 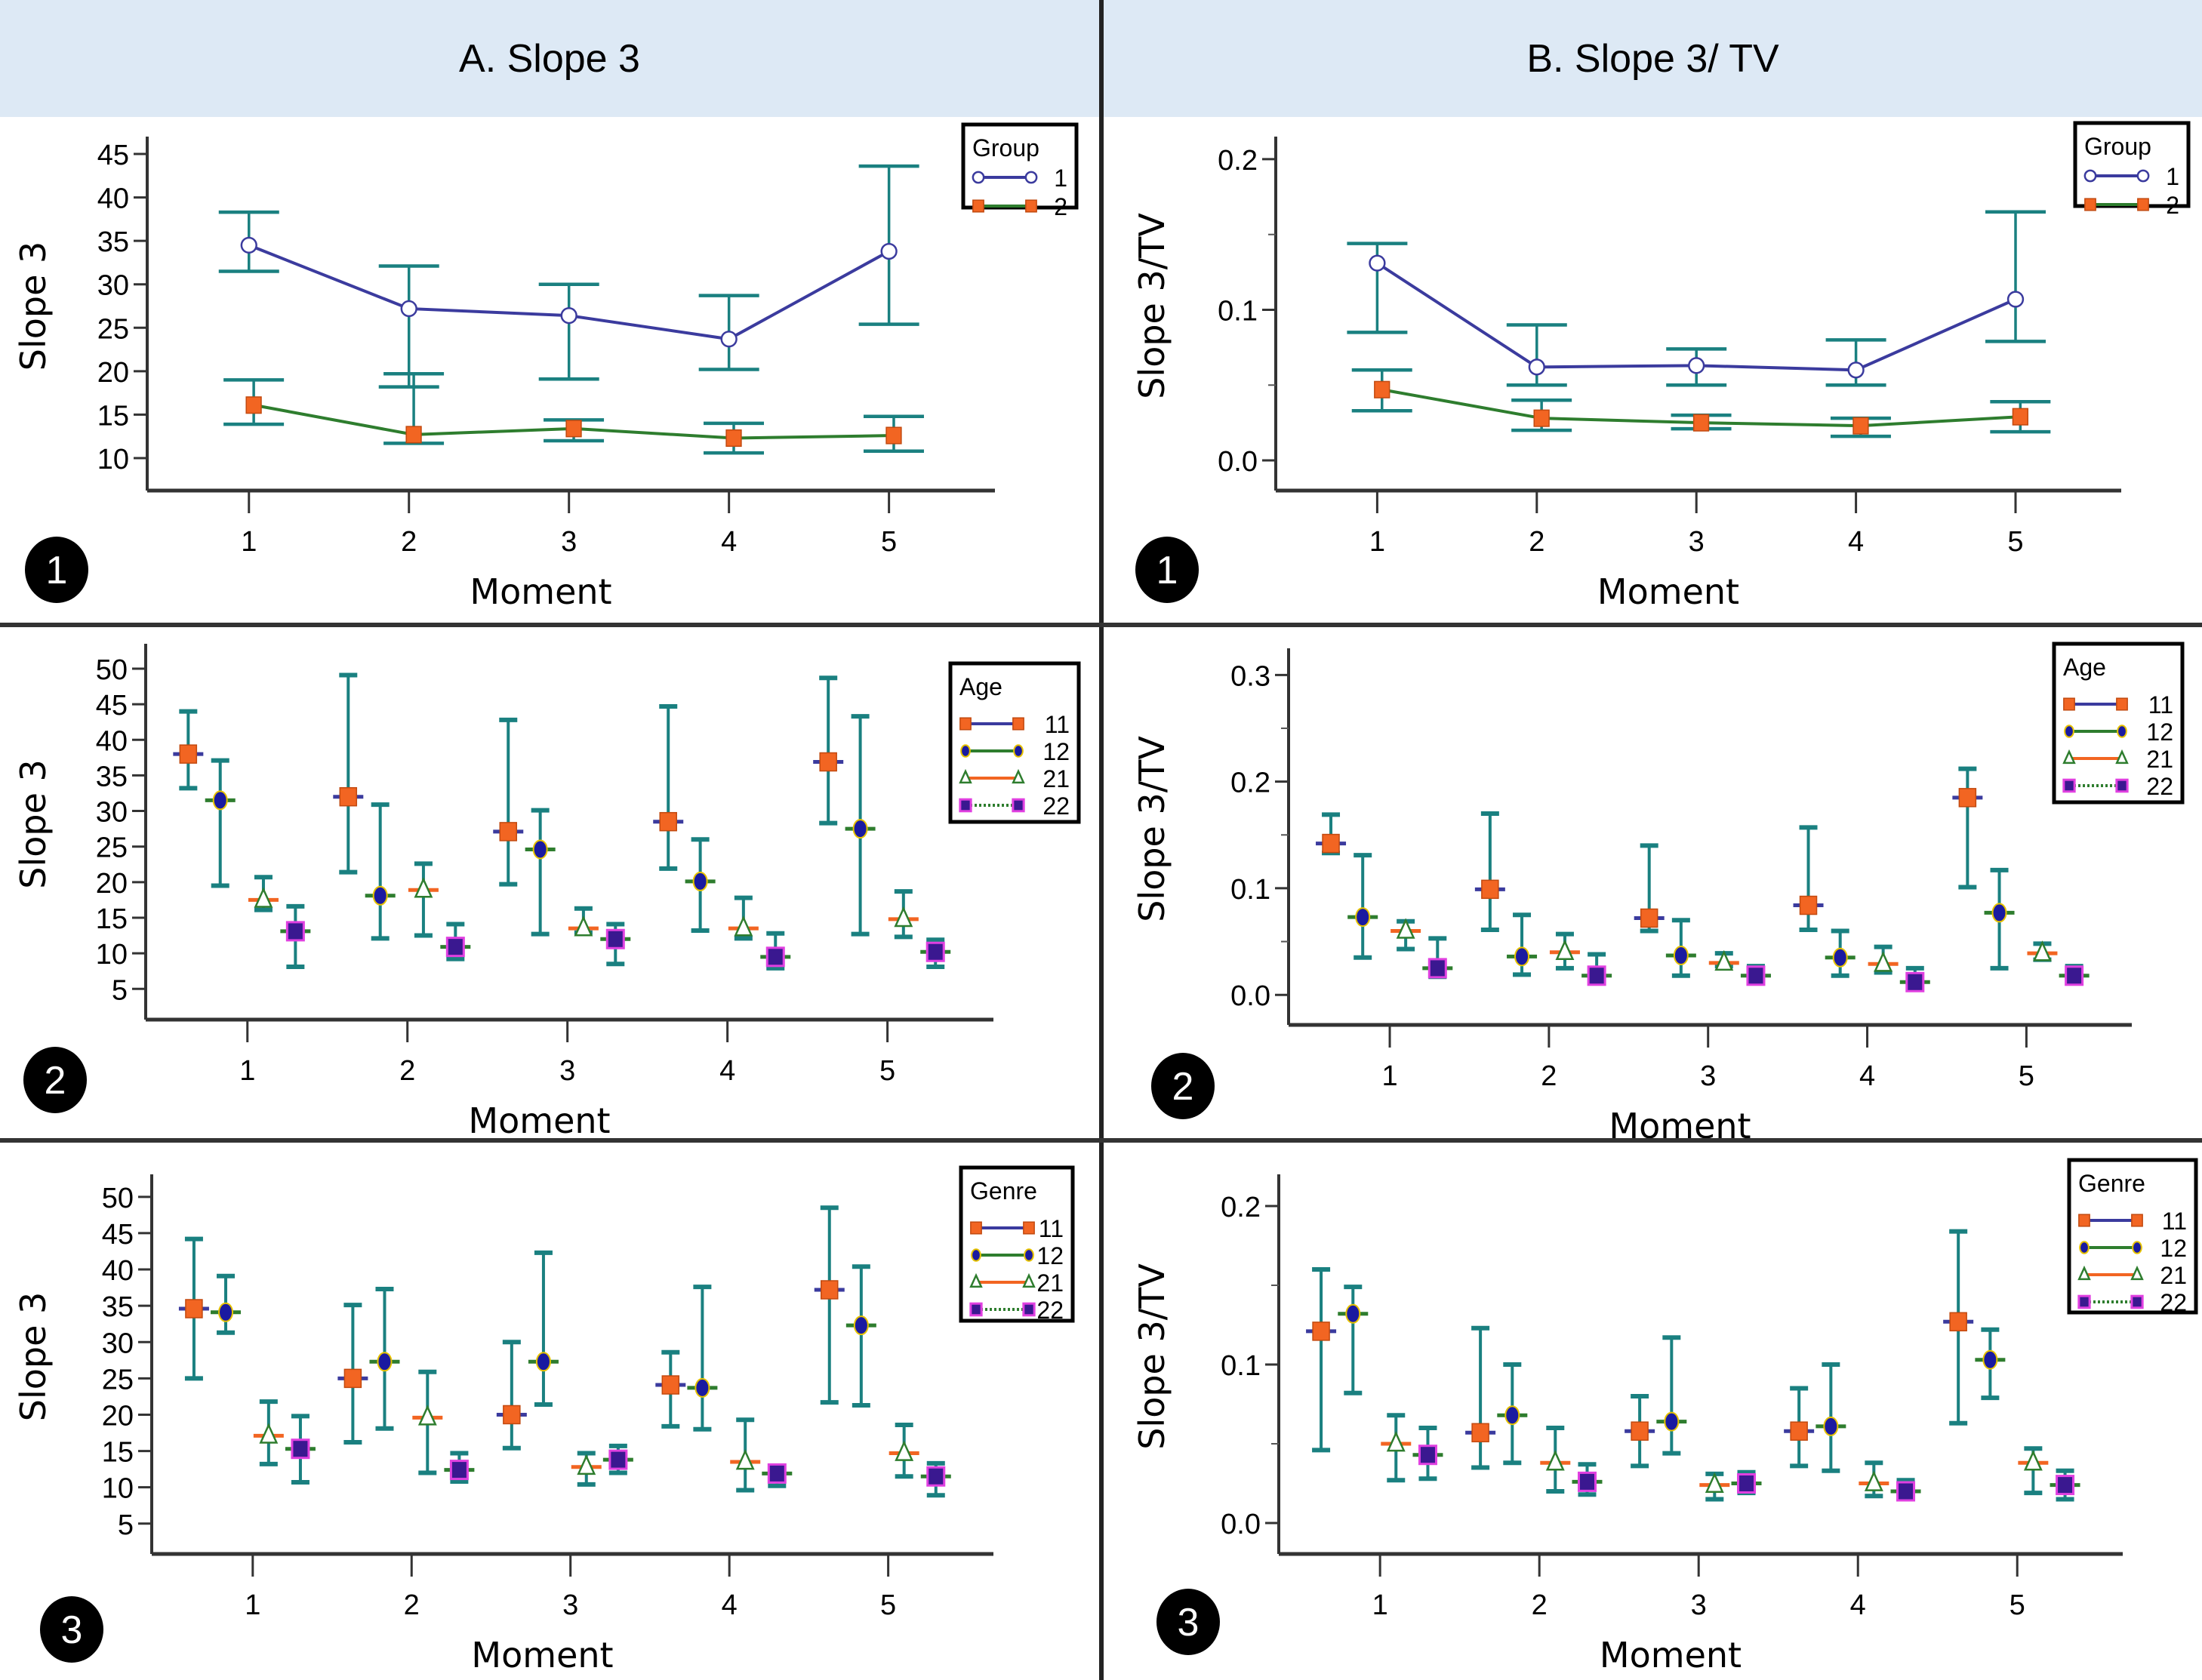 What do you see at coordinates (1056, 779) in the screenshot?
I see `legend-label: 21` at bounding box center [1056, 779].